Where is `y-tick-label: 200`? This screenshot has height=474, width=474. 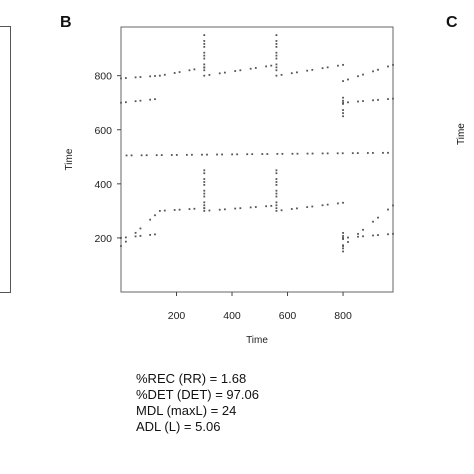 y-tick-label: 200 is located at coordinates (103, 239).